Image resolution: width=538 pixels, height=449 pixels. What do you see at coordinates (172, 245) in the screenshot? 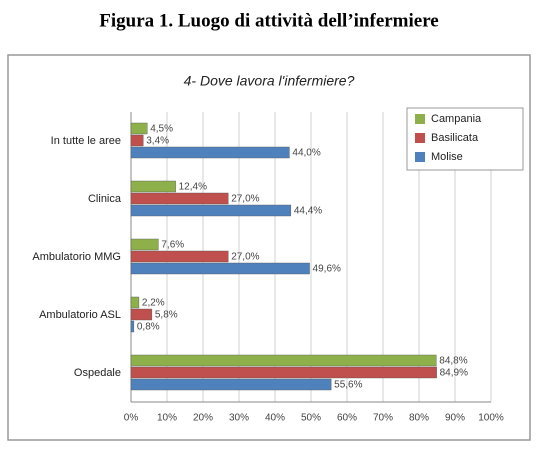
I see `value-label: 7,6%` at bounding box center [172, 245].